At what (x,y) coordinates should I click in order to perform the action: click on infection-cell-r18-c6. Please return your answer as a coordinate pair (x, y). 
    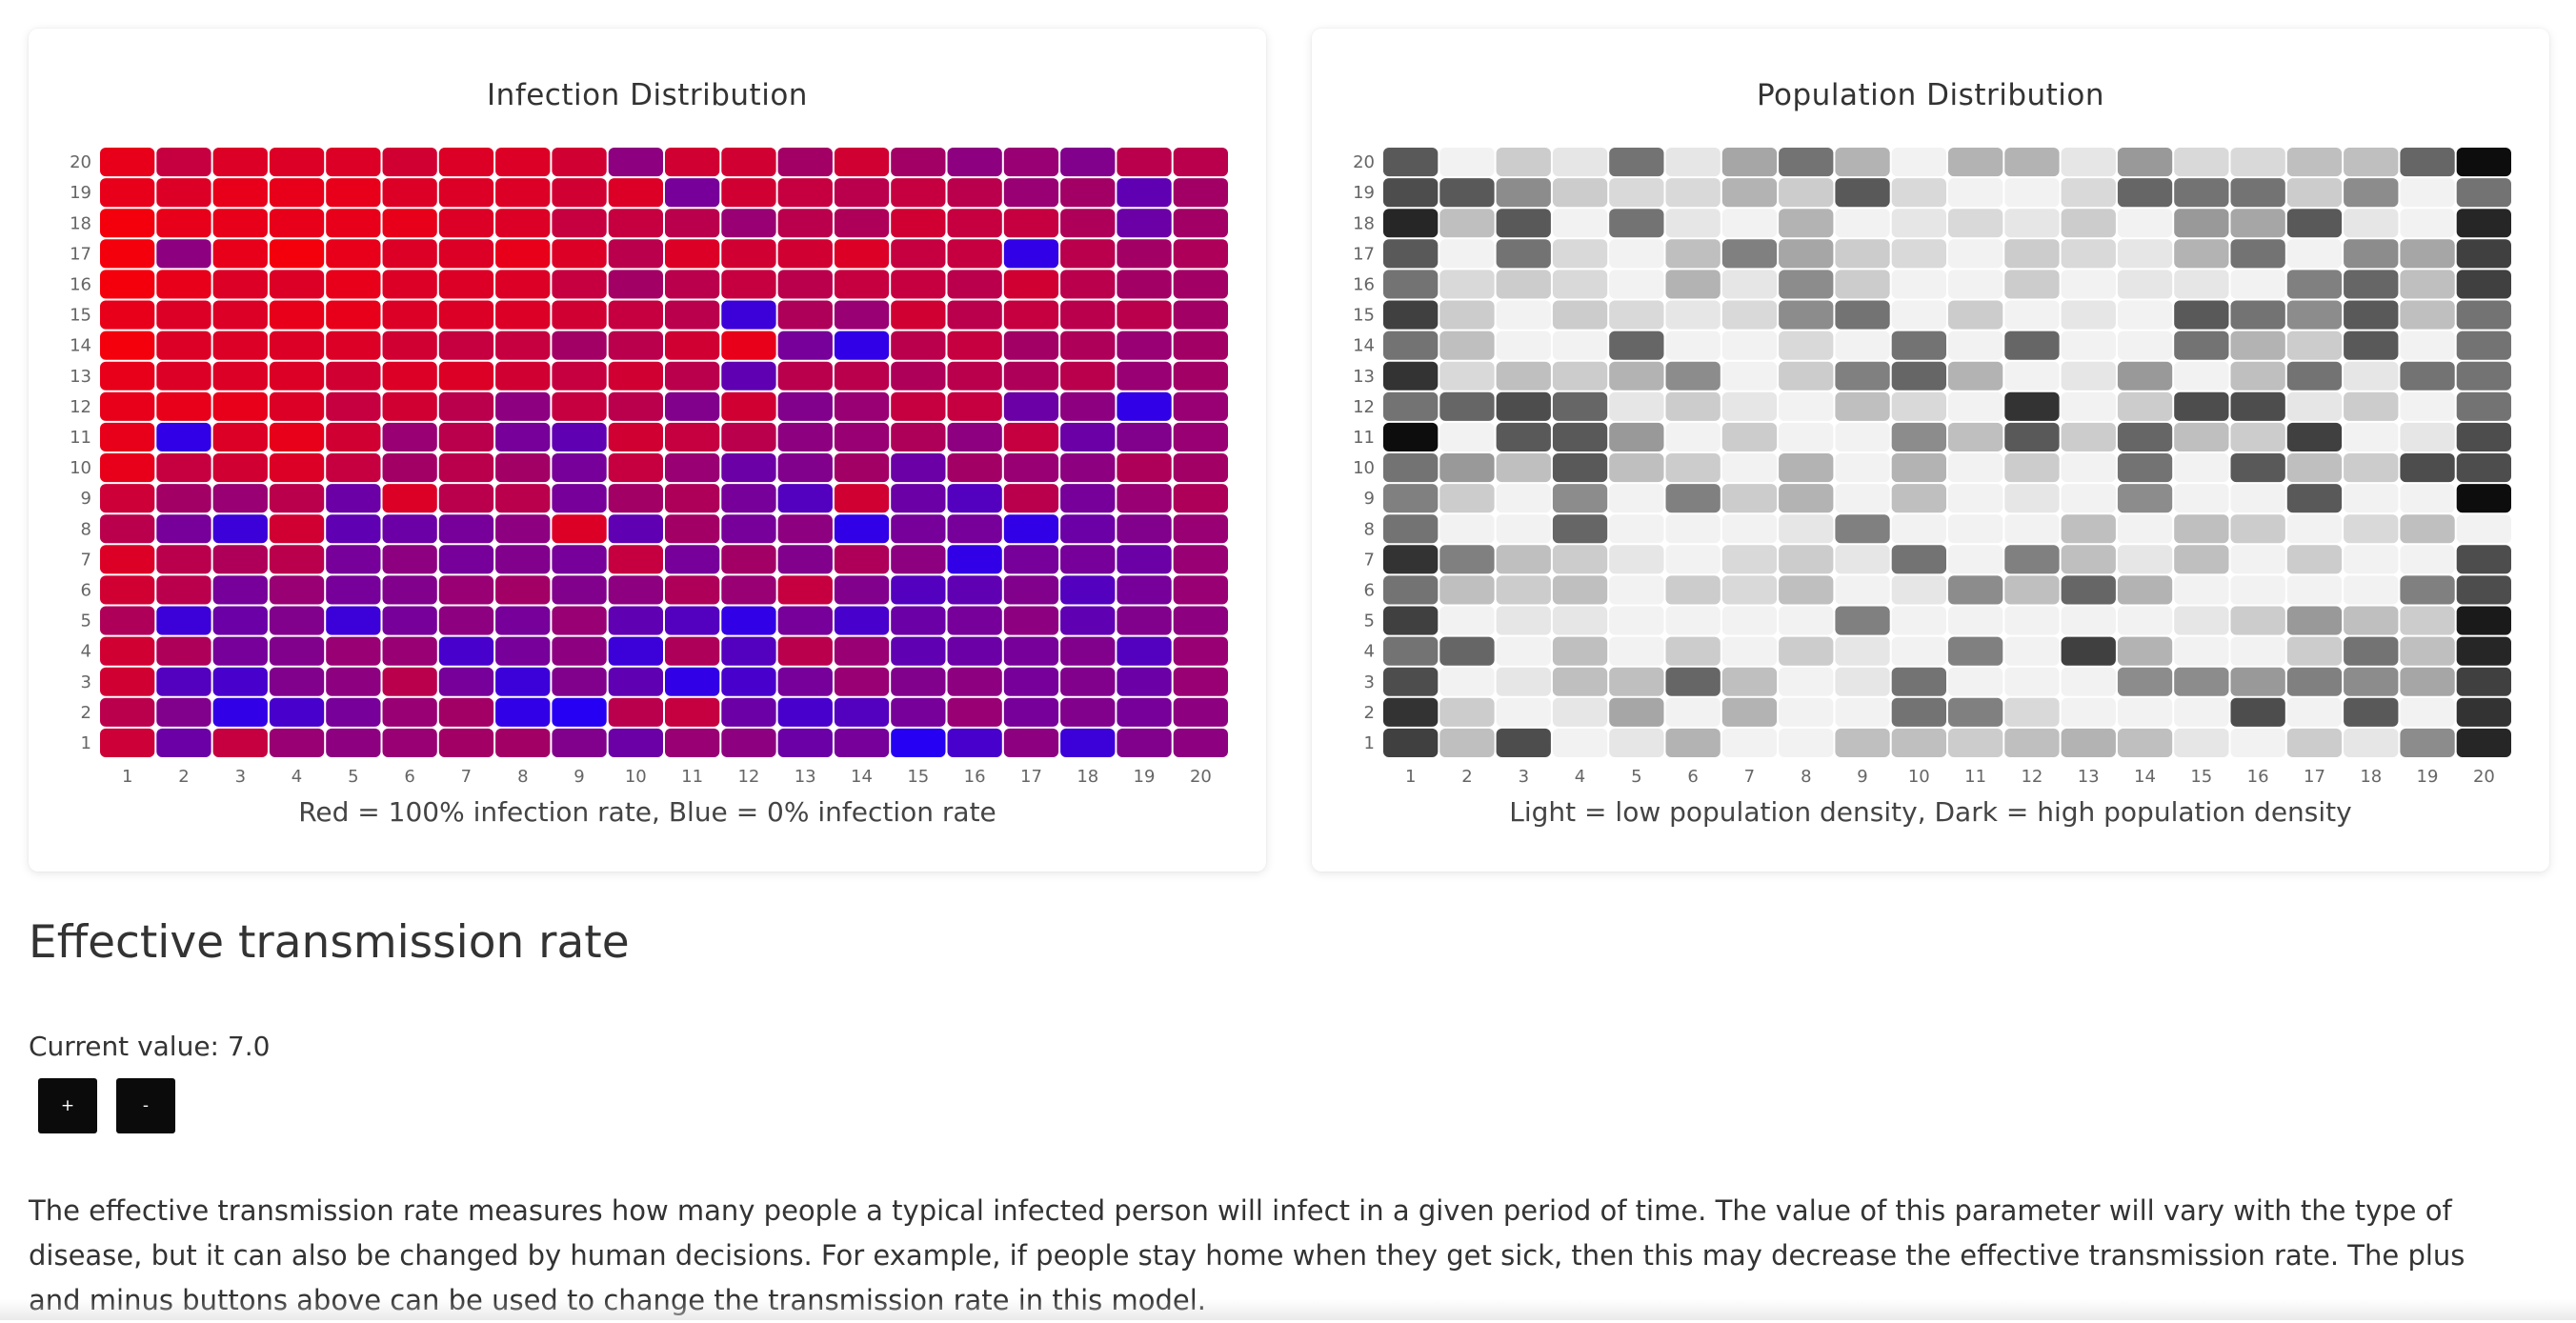
    Looking at the image, I should click on (409, 223).